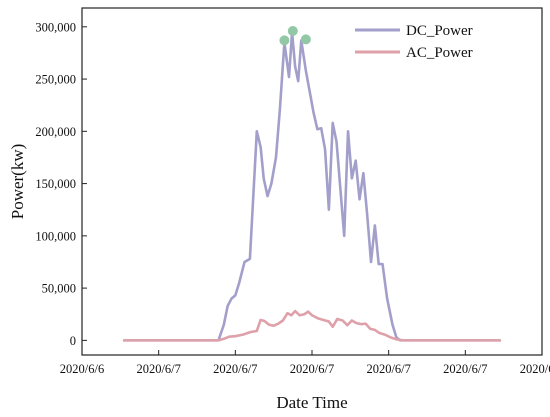  What do you see at coordinates (82, 369) in the screenshot?
I see `x-tick-label: 2020/6/6` at bounding box center [82, 369].